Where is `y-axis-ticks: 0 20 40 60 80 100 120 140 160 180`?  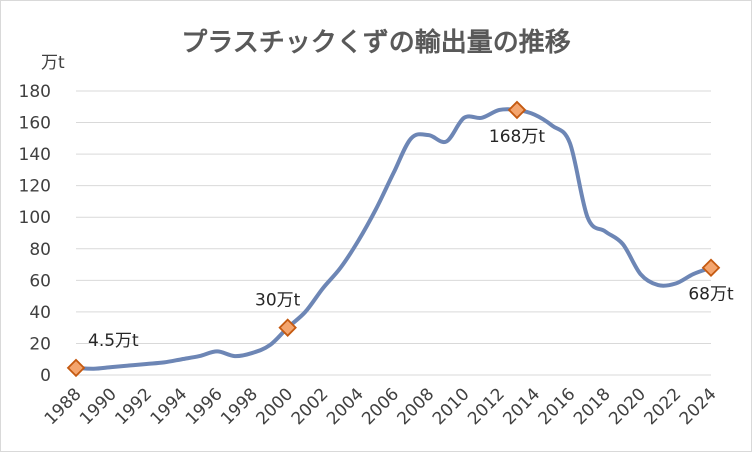 y-axis-ticks: 0 20 40 60 80 100 120 140 160 180 is located at coordinates (35, 234).